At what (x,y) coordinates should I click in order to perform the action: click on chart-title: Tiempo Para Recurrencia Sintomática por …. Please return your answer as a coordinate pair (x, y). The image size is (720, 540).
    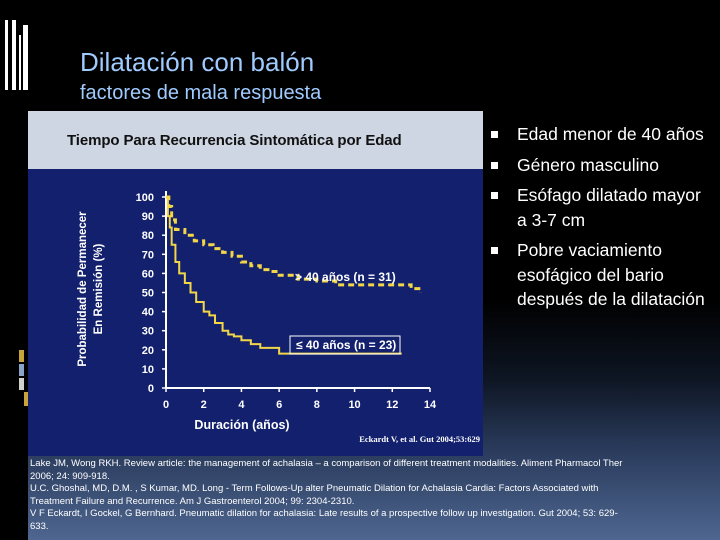
    Looking at the image, I should click on (234, 140).